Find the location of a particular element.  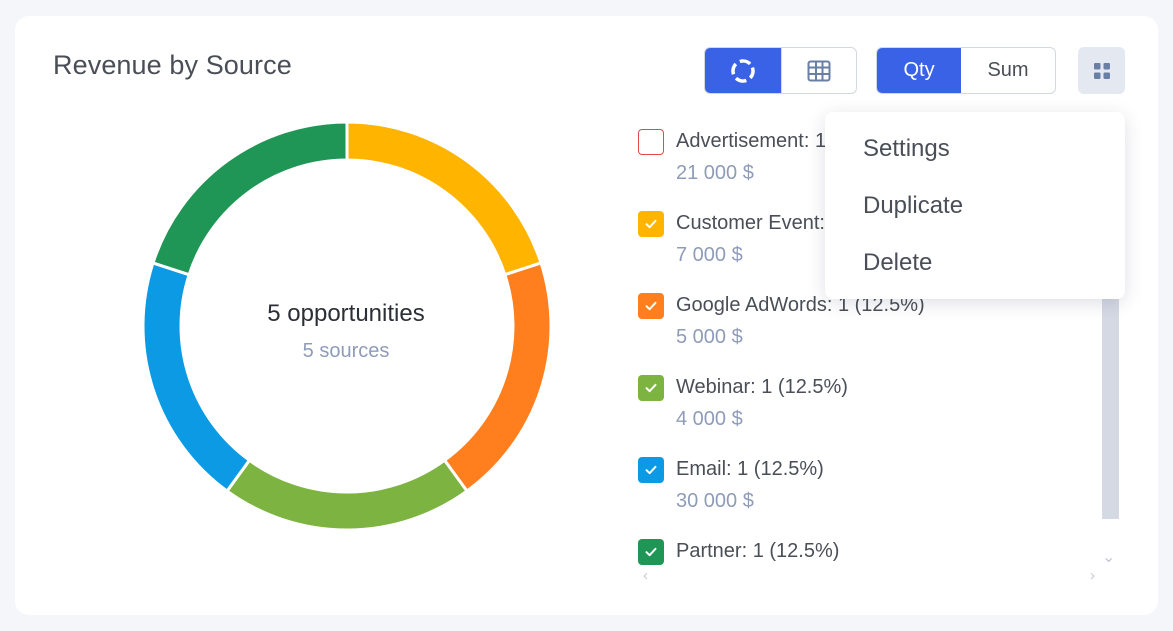

chevron-right-icon: › is located at coordinates (1092, 575).